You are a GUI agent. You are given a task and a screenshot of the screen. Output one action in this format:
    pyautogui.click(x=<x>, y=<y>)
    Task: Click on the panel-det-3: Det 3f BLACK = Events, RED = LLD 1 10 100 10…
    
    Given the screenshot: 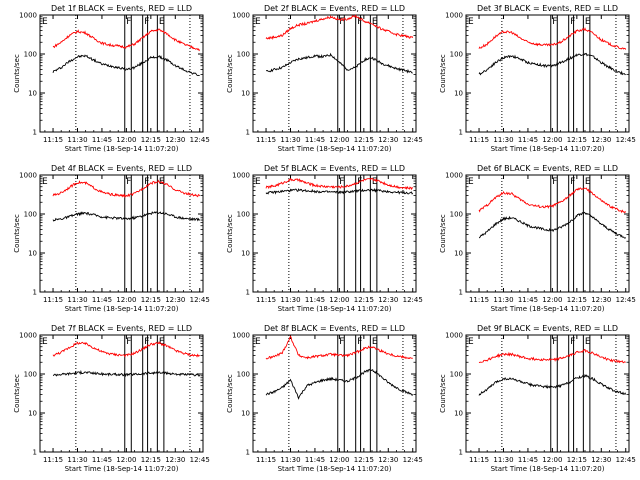 What is the action you would take?
    pyautogui.click(x=537, y=78)
    